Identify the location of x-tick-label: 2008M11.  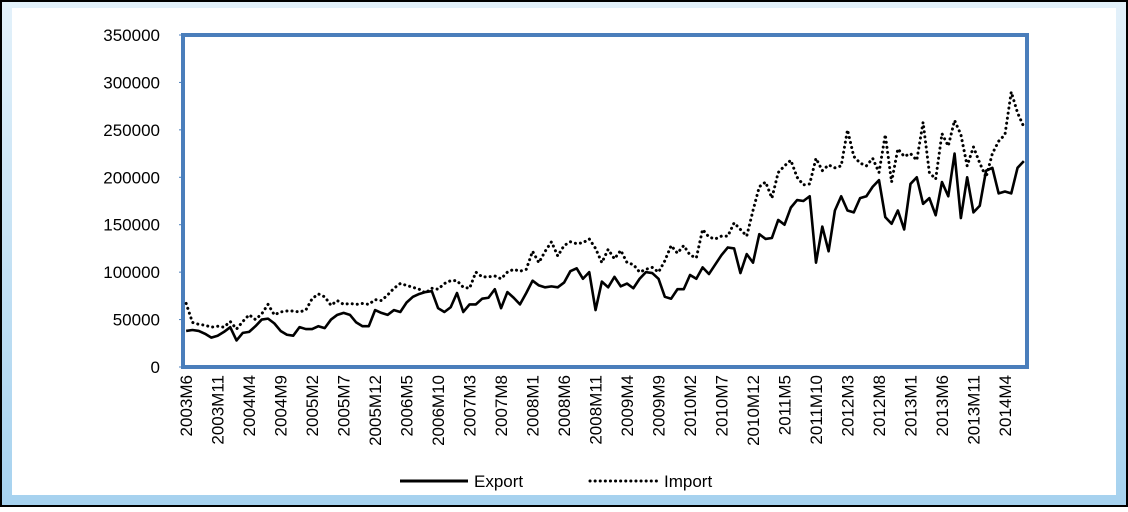
(596, 410).